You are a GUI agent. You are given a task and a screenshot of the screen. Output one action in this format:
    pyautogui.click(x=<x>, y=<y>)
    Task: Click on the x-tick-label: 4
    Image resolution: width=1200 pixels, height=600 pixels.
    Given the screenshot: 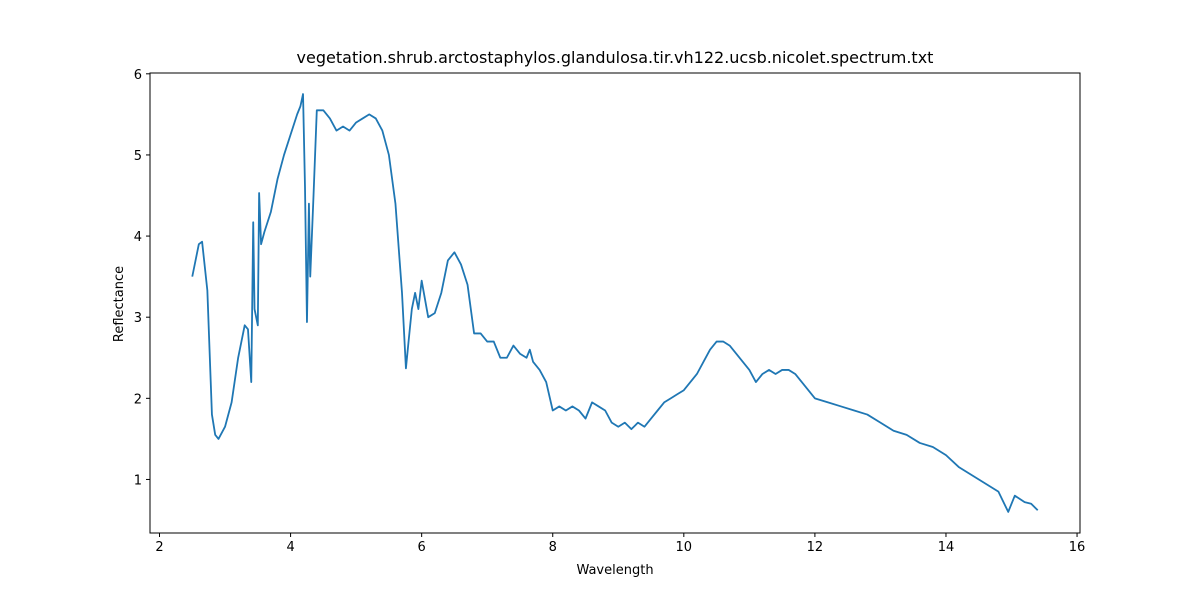 What is the action you would take?
    pyautogui.click(x=290, y=547)
    